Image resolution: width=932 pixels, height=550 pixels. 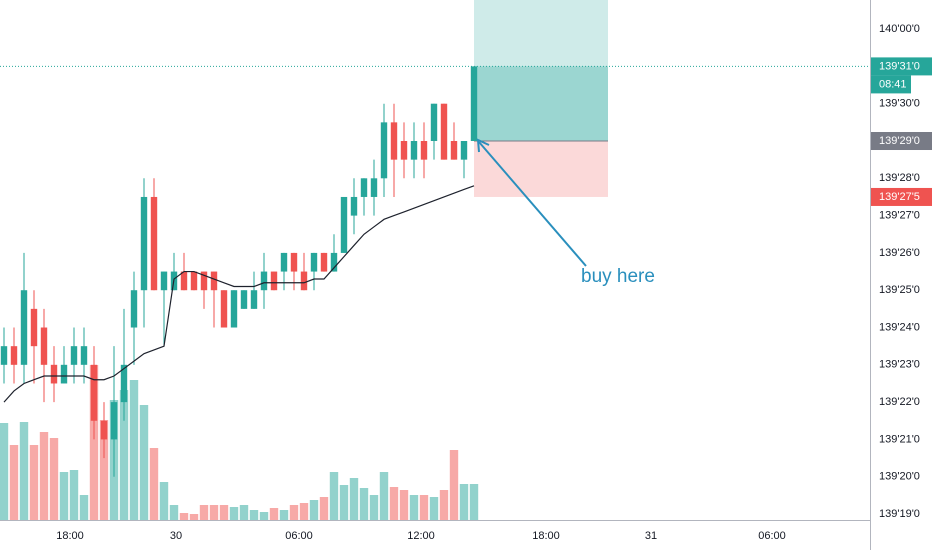 What do you see at coordinates (541, 104) in the screenshot?
I see `open-profit-zone` at bounding box center [541, 104].